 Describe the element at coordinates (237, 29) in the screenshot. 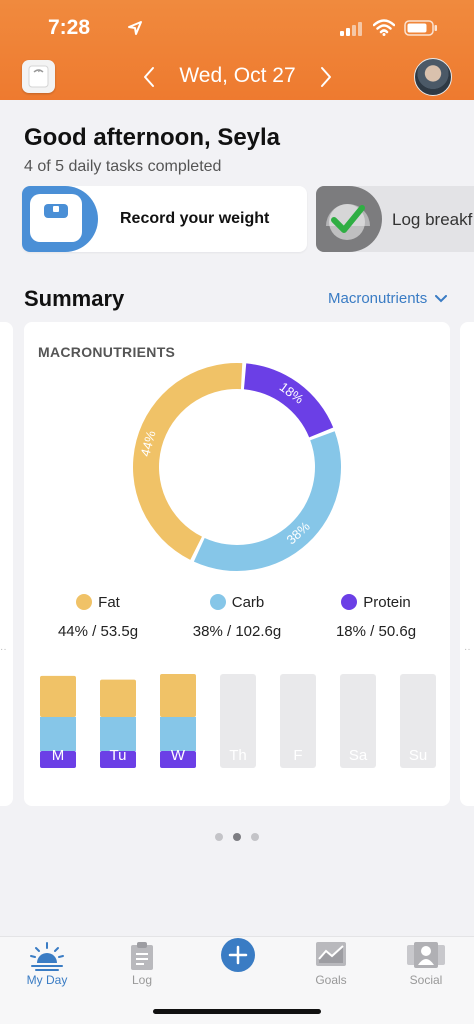

I see `status-bar: 7:28` at that location.